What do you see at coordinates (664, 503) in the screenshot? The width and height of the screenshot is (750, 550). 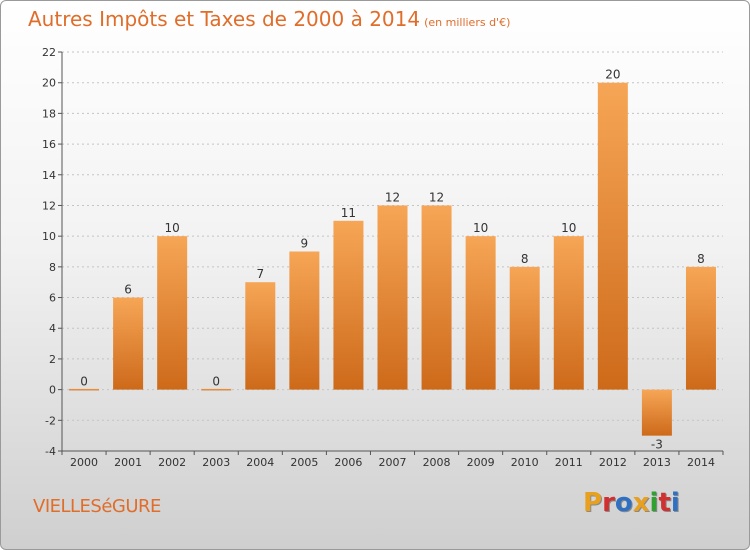 I see `logo-letter: t` at bounding box center [664, 503].